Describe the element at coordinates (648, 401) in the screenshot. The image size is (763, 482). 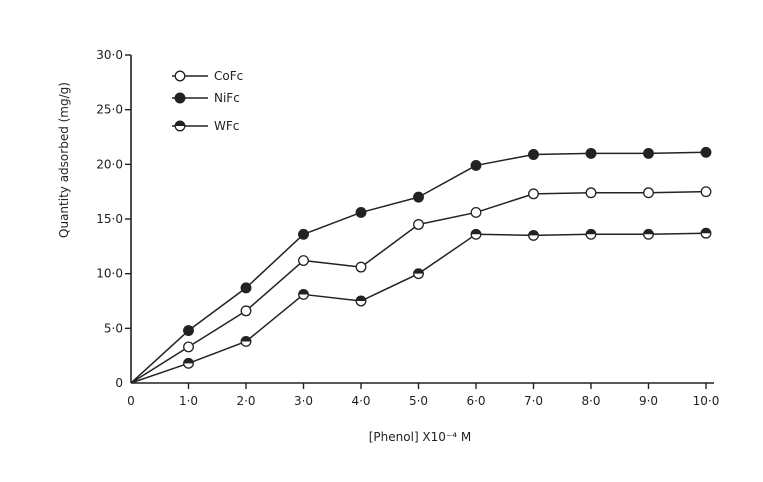
I see `x-tick-label: 9·0` at that location.